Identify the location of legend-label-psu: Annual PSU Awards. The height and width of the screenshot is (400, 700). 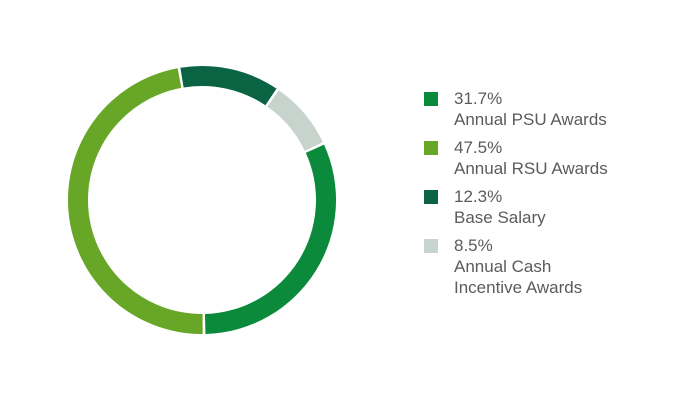
(530, 119).